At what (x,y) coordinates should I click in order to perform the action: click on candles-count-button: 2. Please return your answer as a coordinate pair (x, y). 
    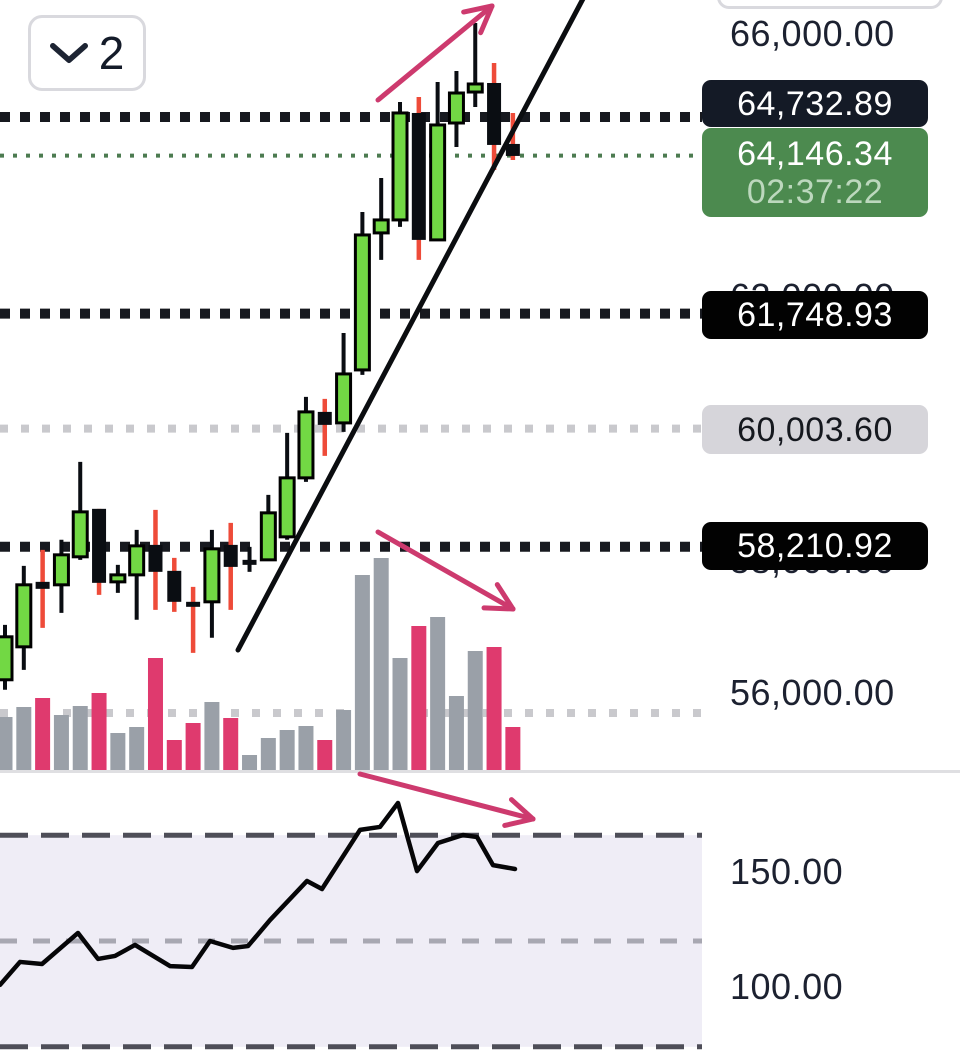
    Looking at the image, I should click on (87, 53).